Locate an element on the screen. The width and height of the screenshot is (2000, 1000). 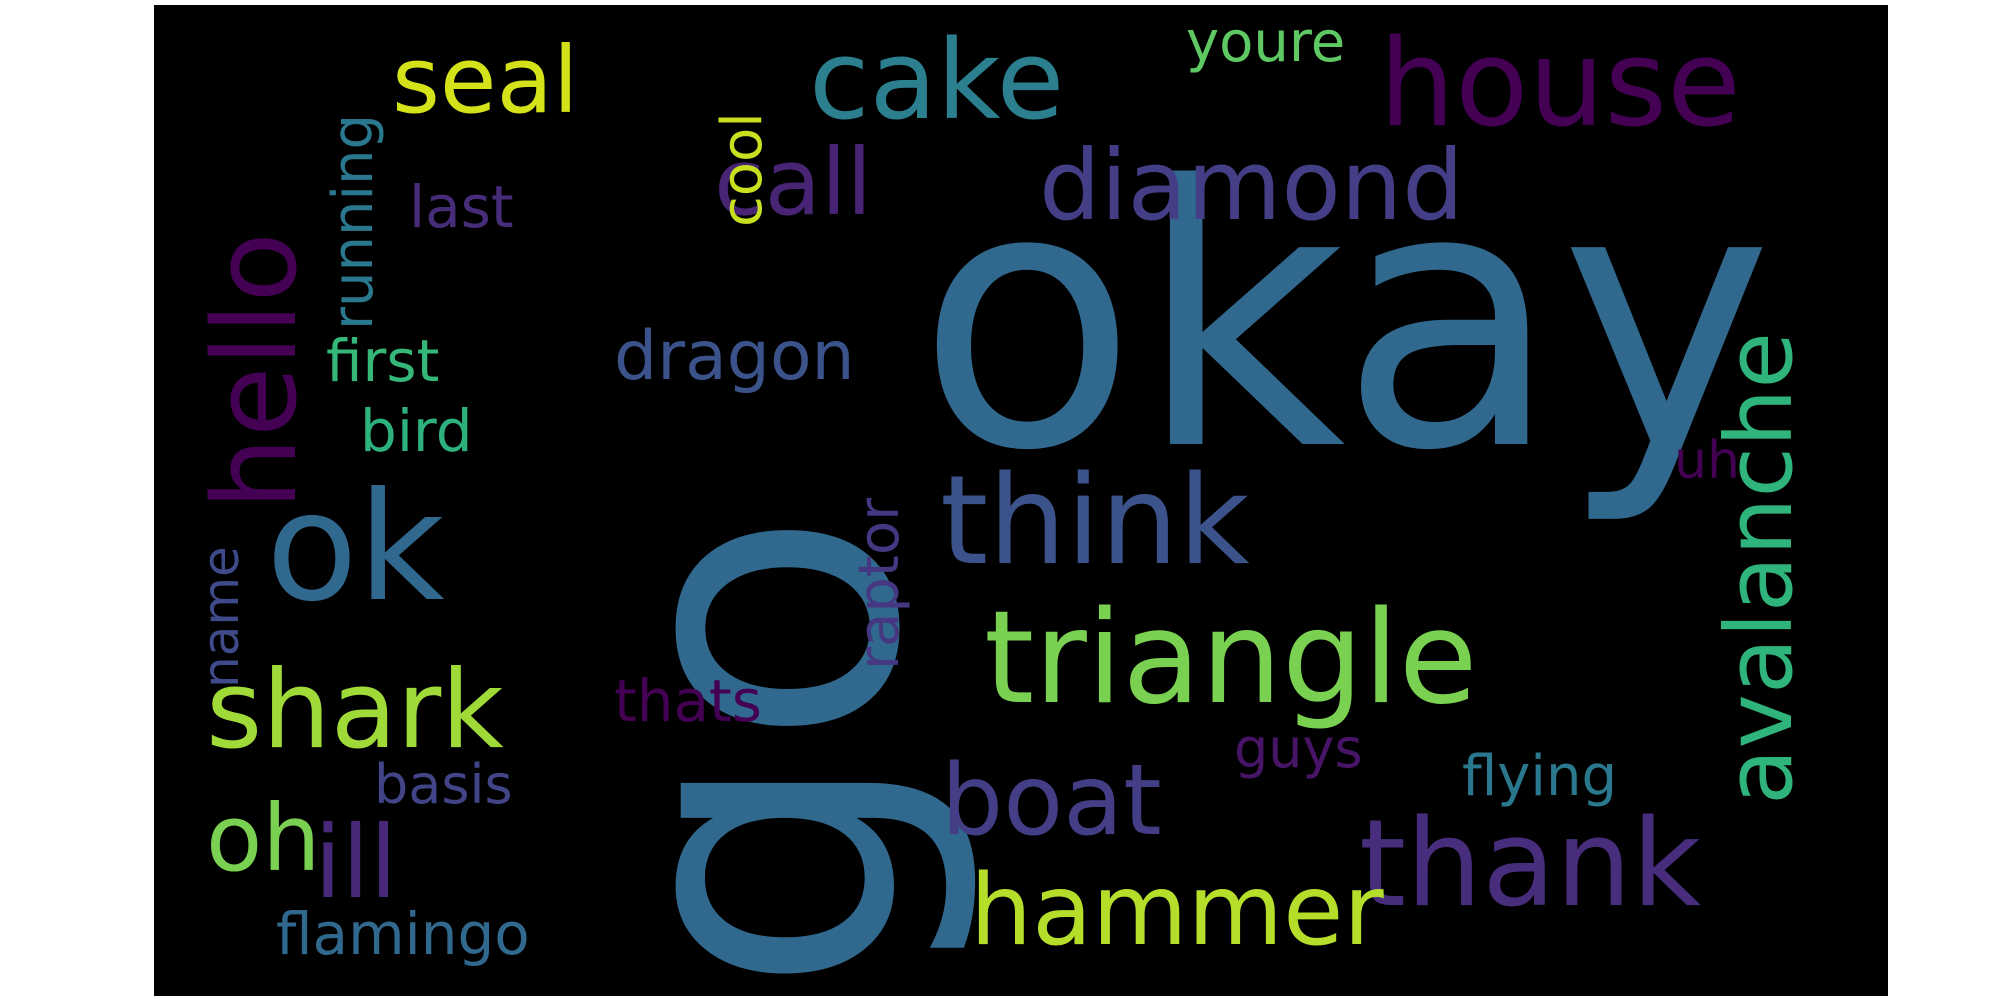
word-first: first is located at coordinates (383, 361).